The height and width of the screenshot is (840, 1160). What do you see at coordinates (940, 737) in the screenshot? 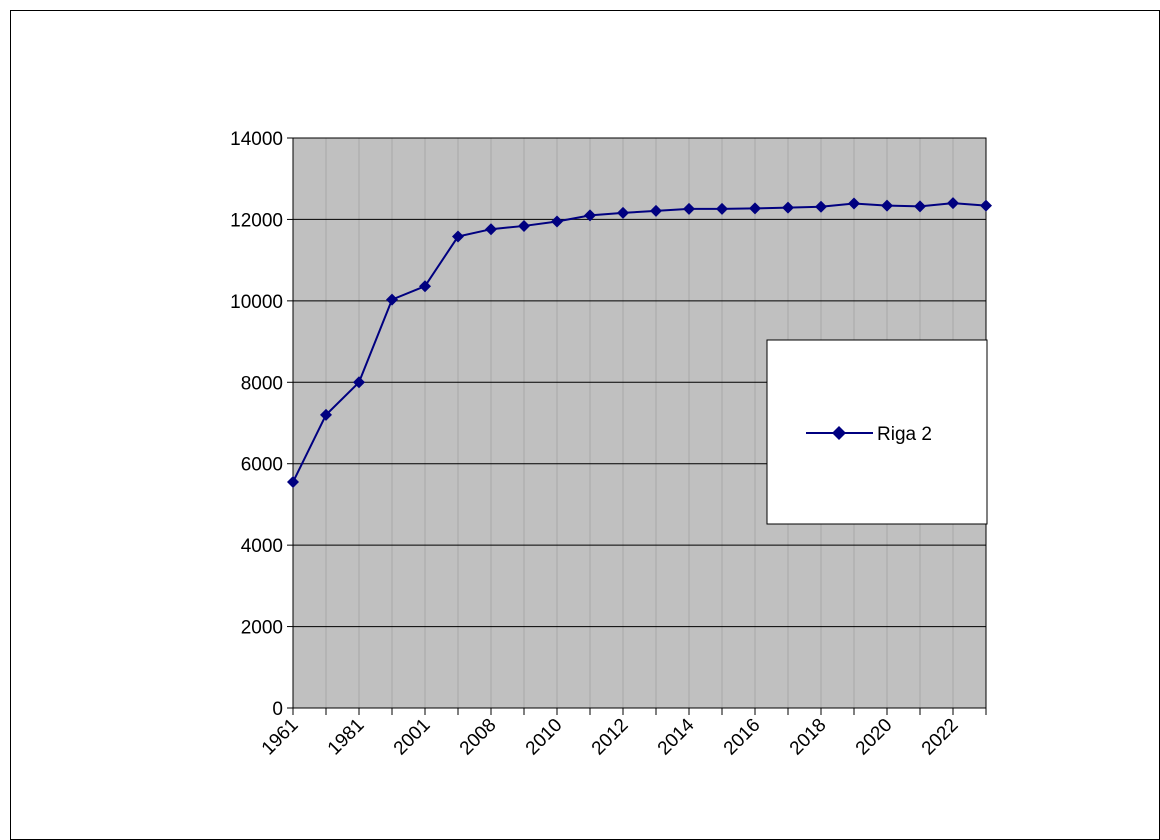
I see `x-tick-label: 2022` at bounding box center [940, 737].